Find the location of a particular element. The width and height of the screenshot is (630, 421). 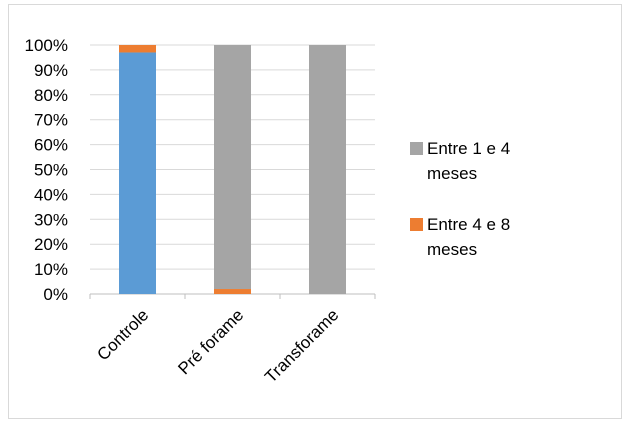

y-tick-label: 60% is located at coordinates (51, 145).